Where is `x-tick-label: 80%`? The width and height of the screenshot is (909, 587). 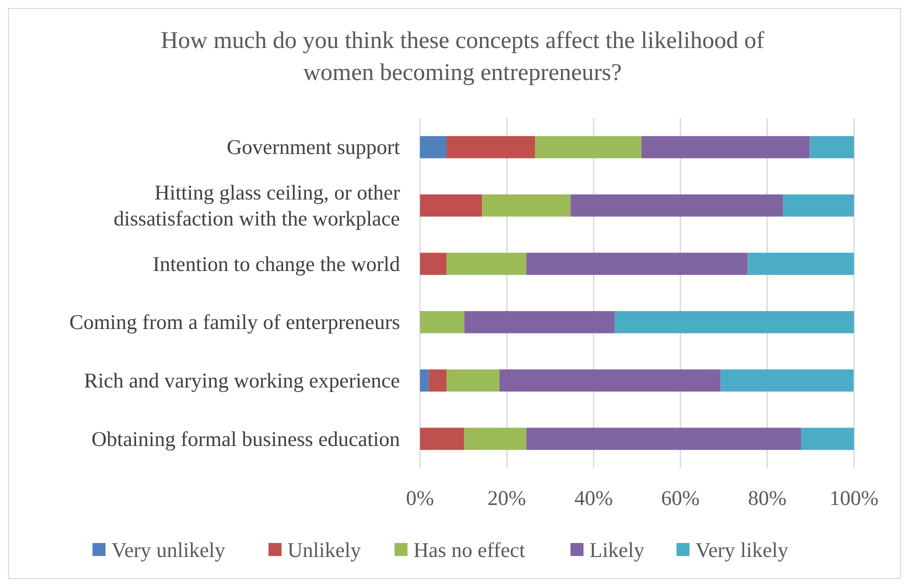 x-tick-label: 80% is located at coordinates (767, 498).